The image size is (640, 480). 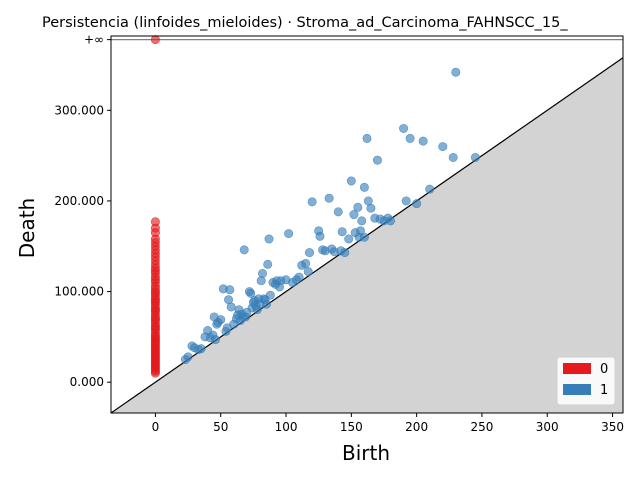 What do you see at coordinates (604, 390) in the screenshot?
I see `legend-label: 1` at bounding box center [604, 390].